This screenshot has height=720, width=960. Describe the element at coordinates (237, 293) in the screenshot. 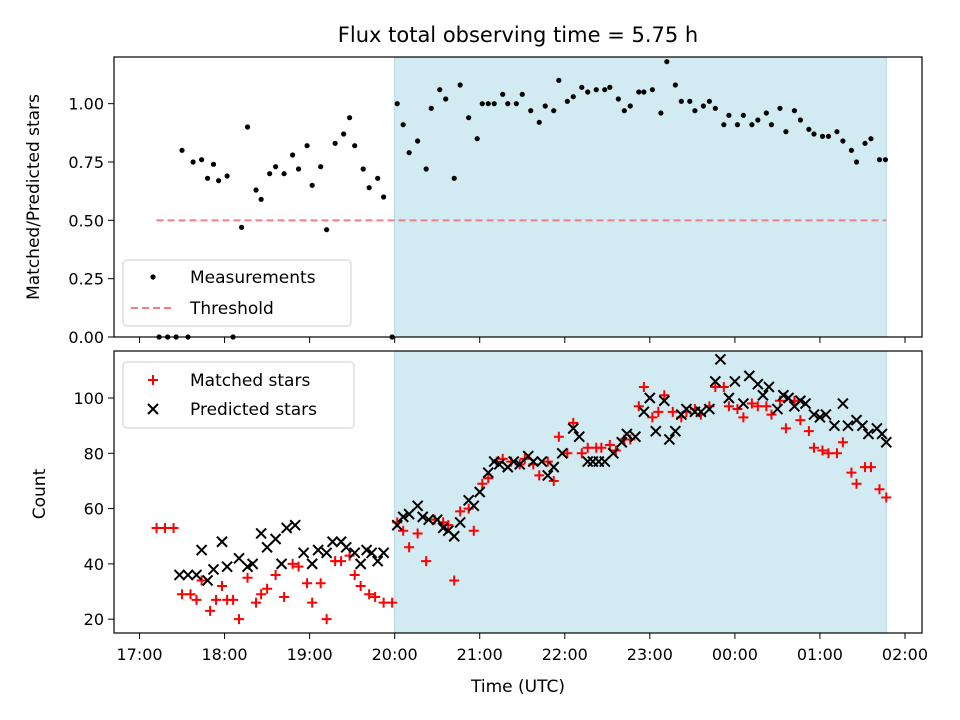

I see `top-legend-box` at that location.